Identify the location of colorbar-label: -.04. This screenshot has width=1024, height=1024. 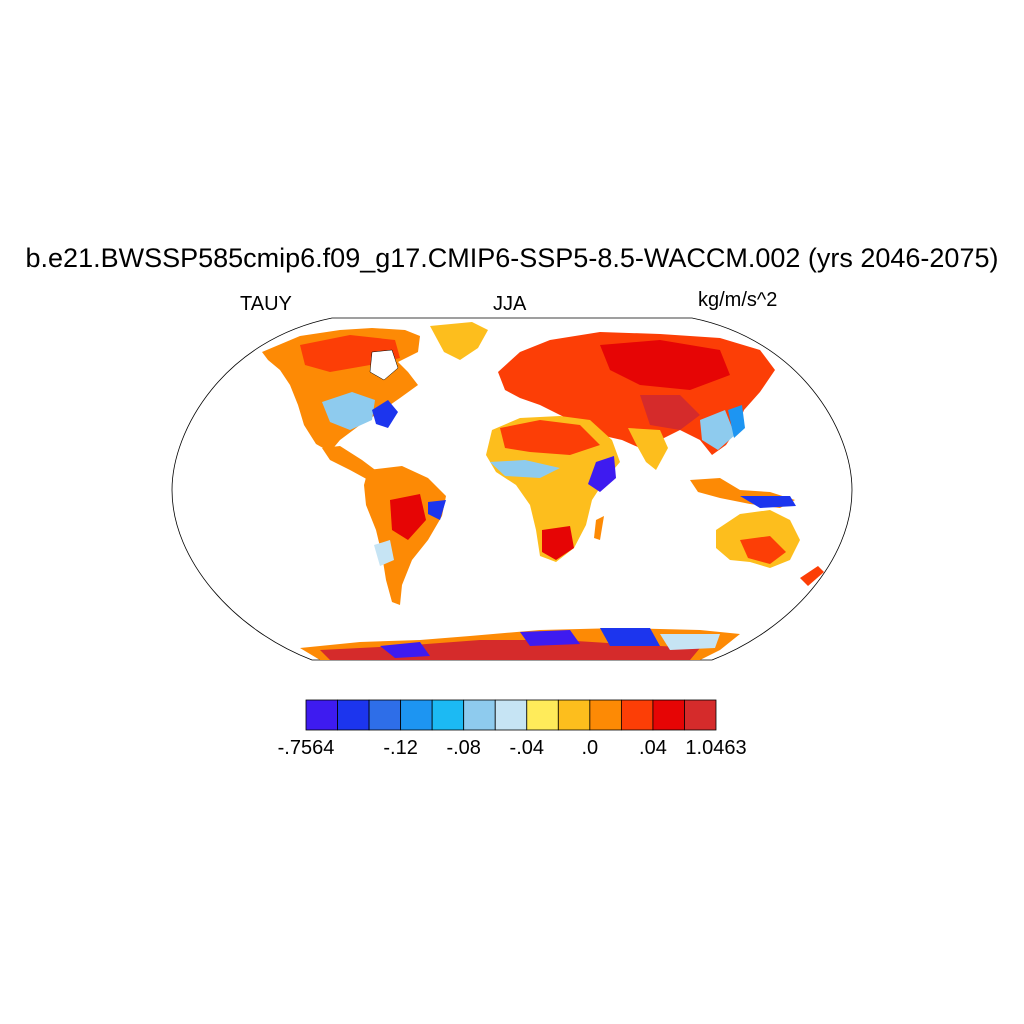
(526, 748).